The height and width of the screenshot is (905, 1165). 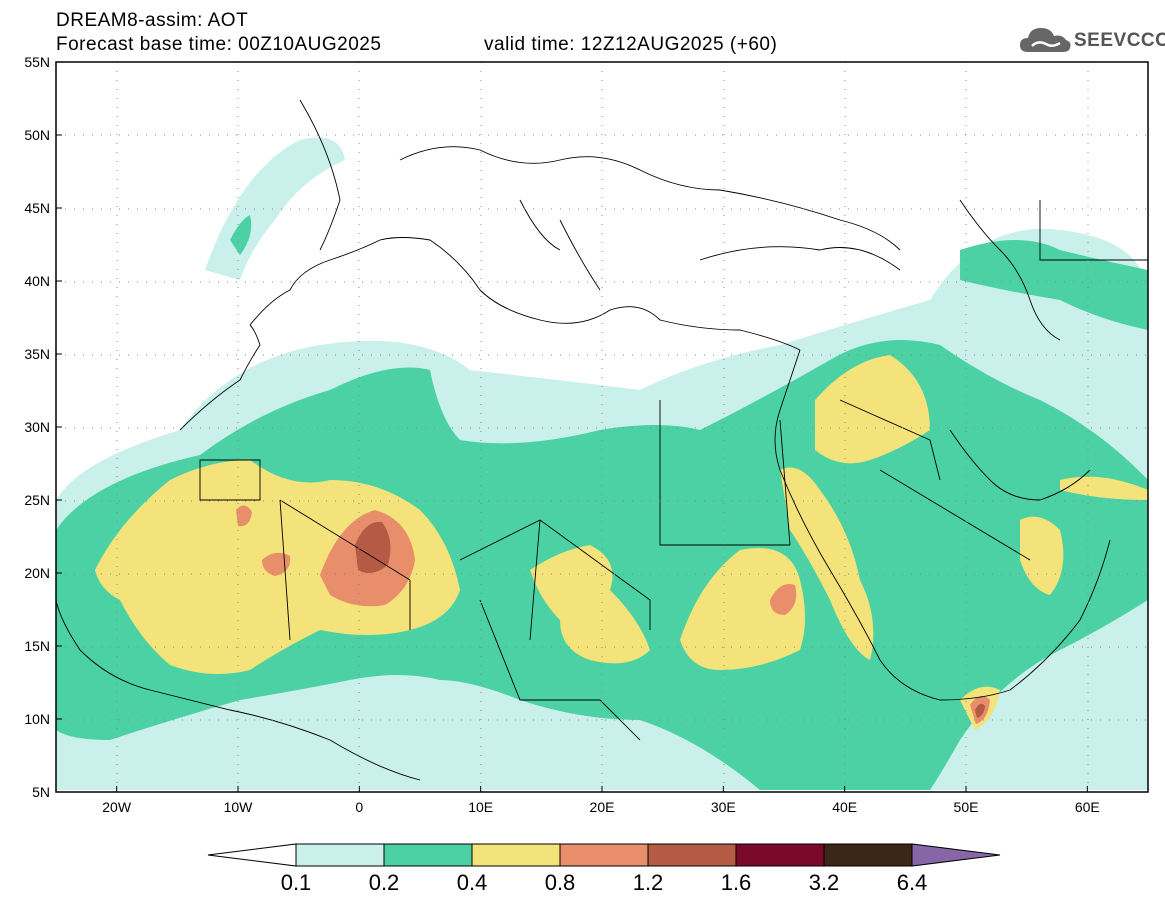 What do you see at coordinates (37, 646) in the screenshot?
I see `lat-label: 15N` at bounding box center [37, 646].